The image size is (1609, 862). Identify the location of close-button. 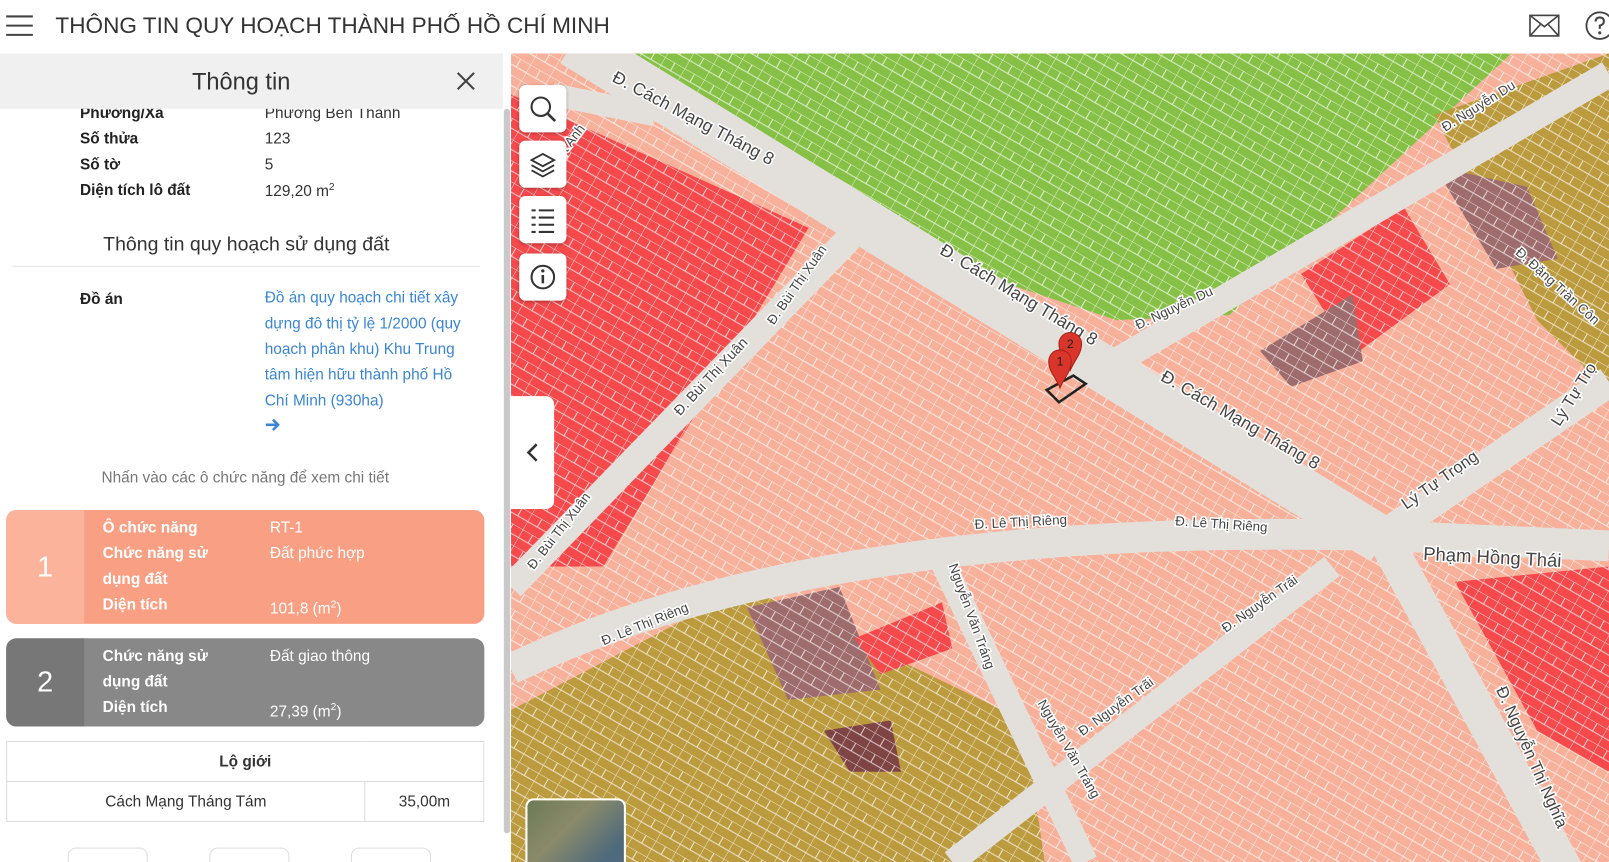
(466, 81).